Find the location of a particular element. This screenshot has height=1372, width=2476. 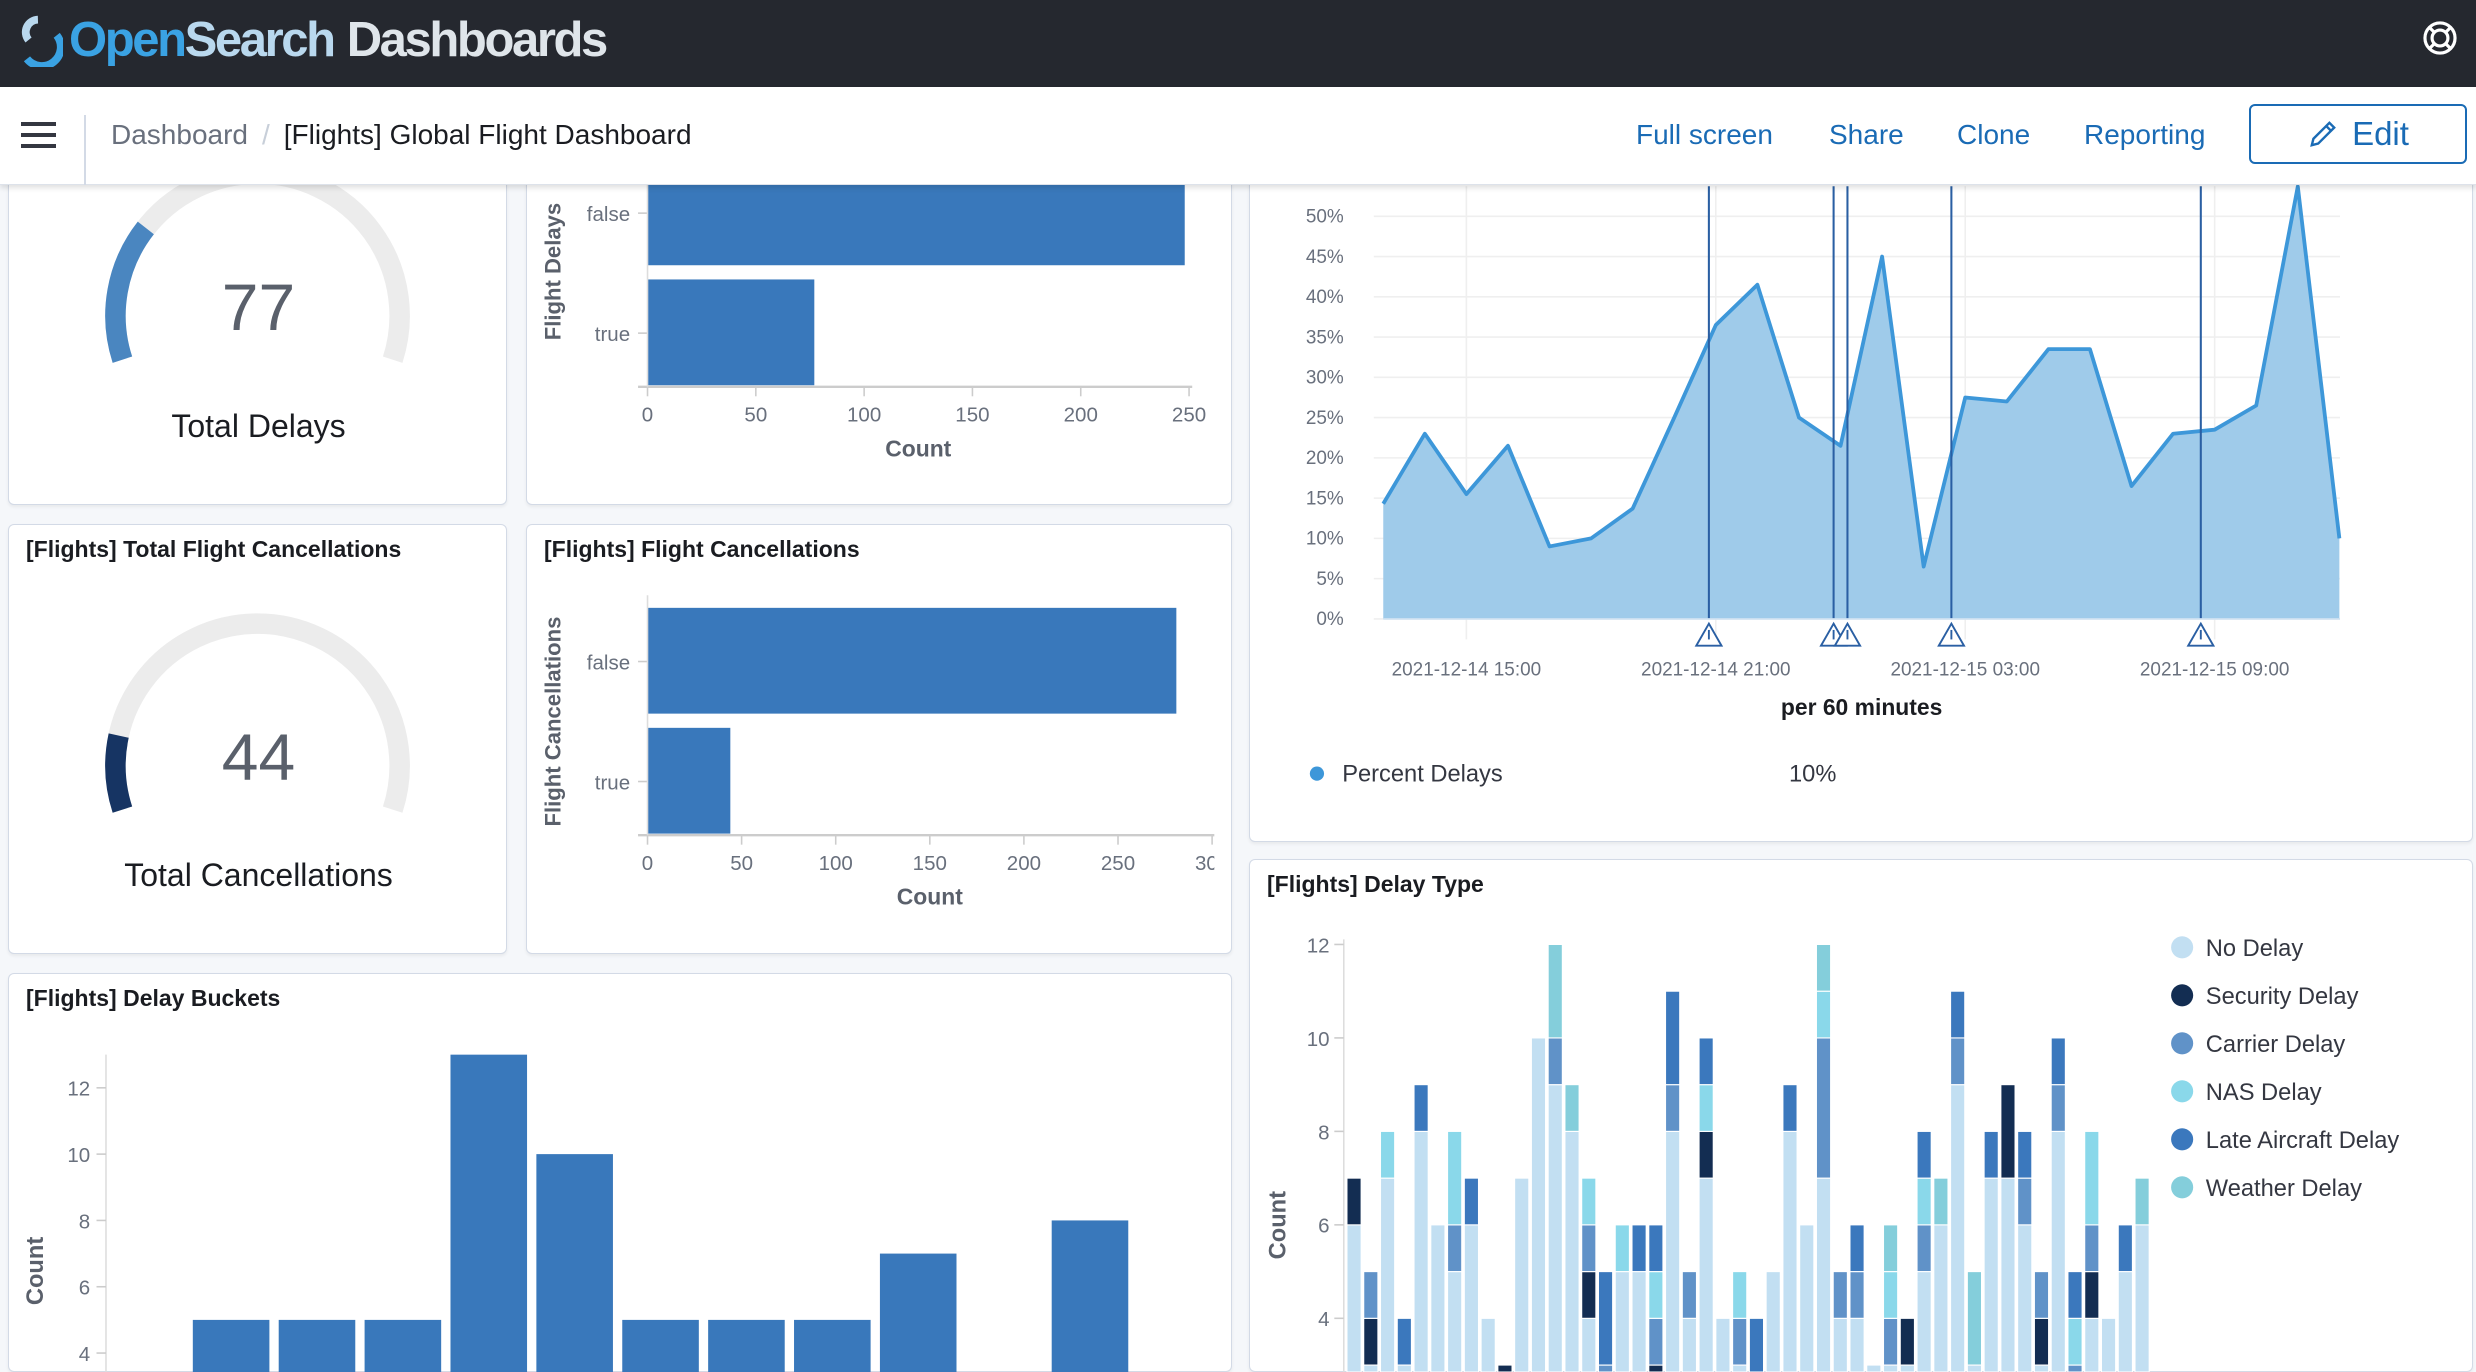

legend-value: 10% is located at coordinates (1812, 775).